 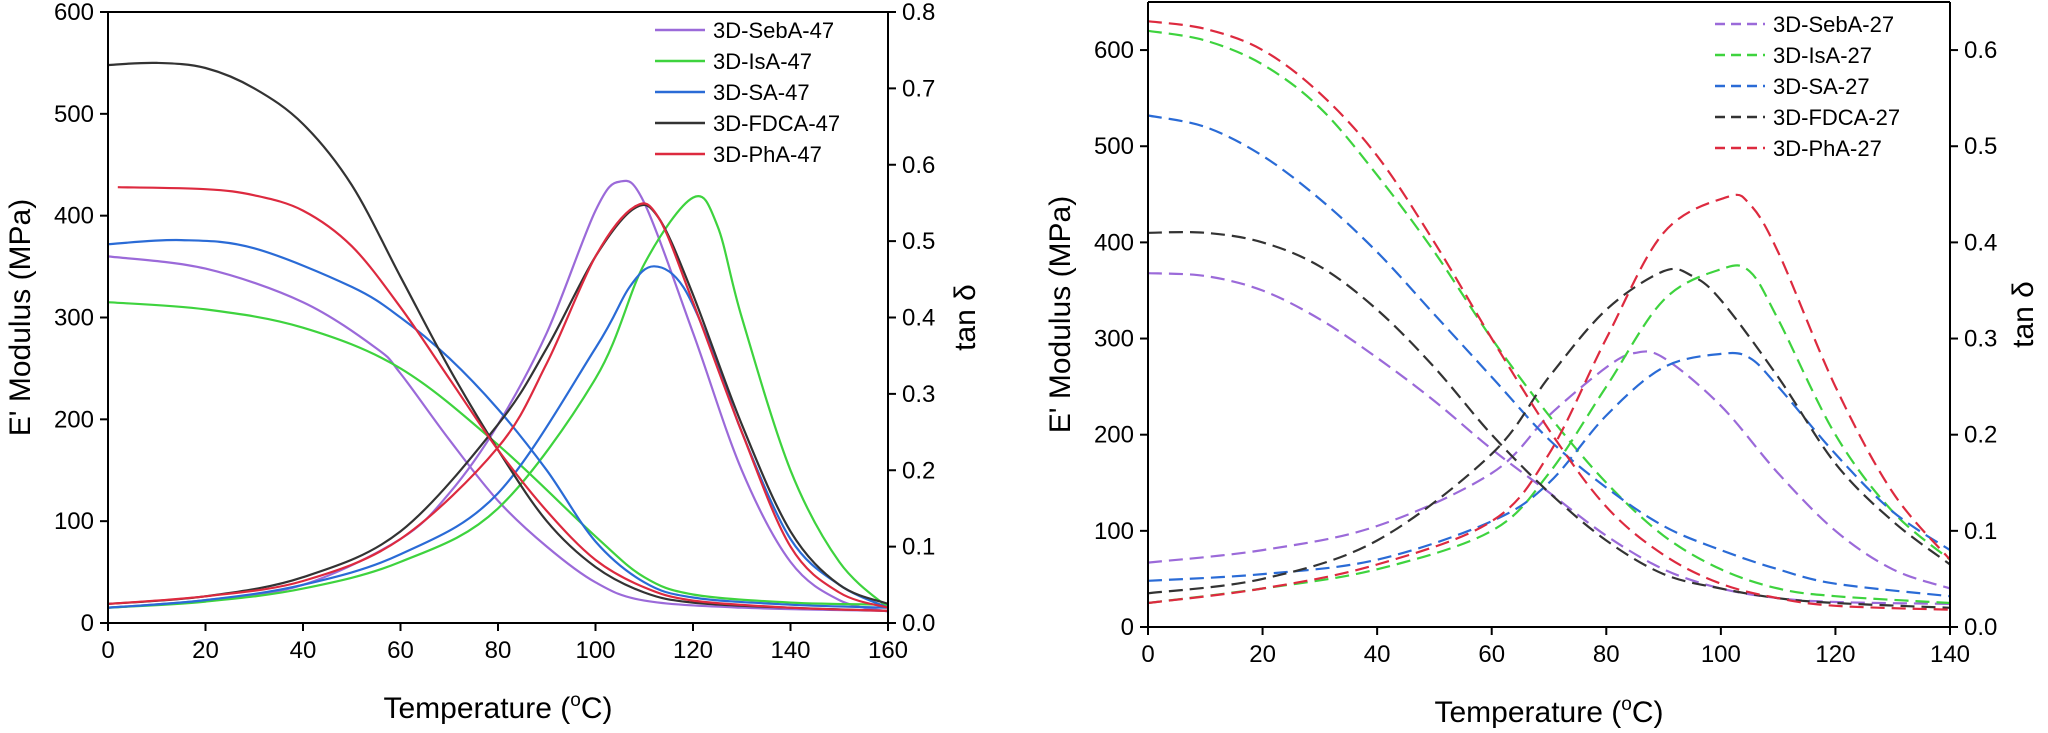 What do you see at coordinates (1833, 24) in the screenshot?
I see `legend-label: 3D-SebA-27` at bounding box center [1833, 24].